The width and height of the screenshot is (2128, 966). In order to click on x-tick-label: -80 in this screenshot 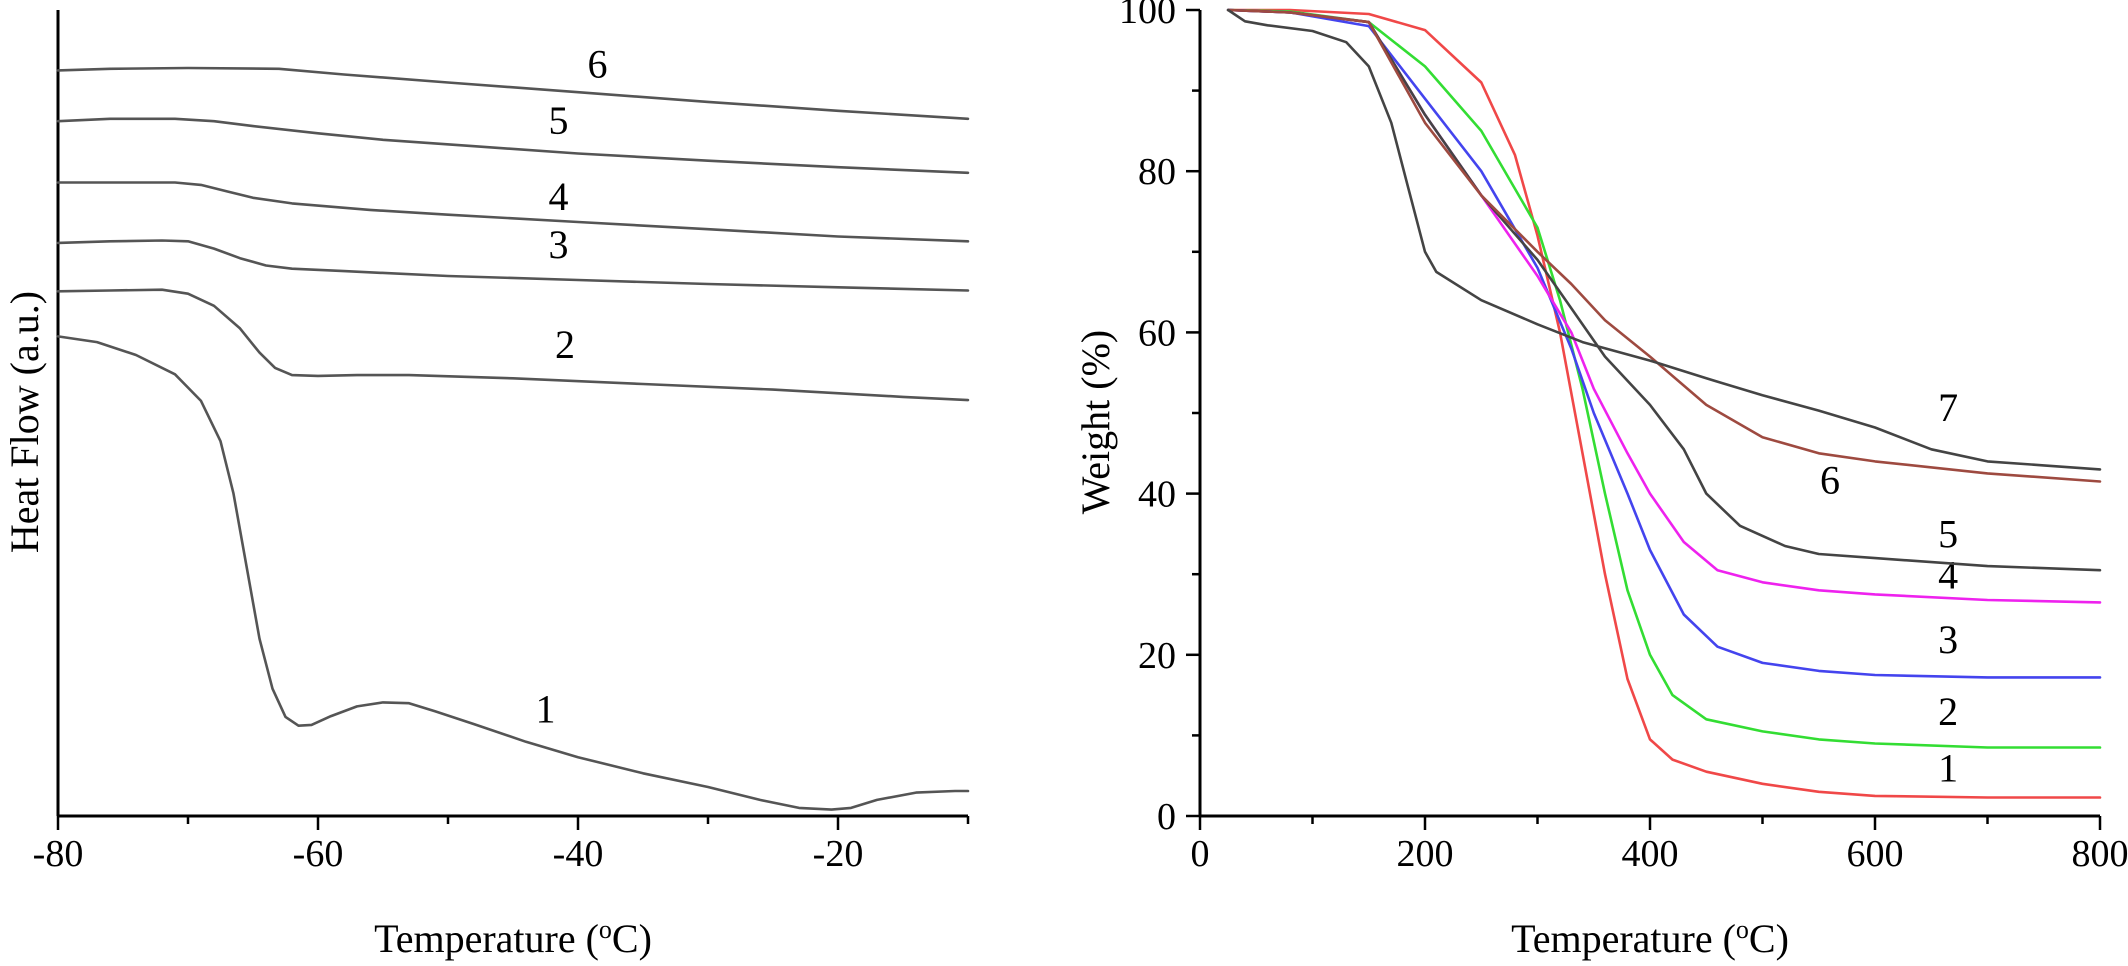, I will do `click(58, 854)`.